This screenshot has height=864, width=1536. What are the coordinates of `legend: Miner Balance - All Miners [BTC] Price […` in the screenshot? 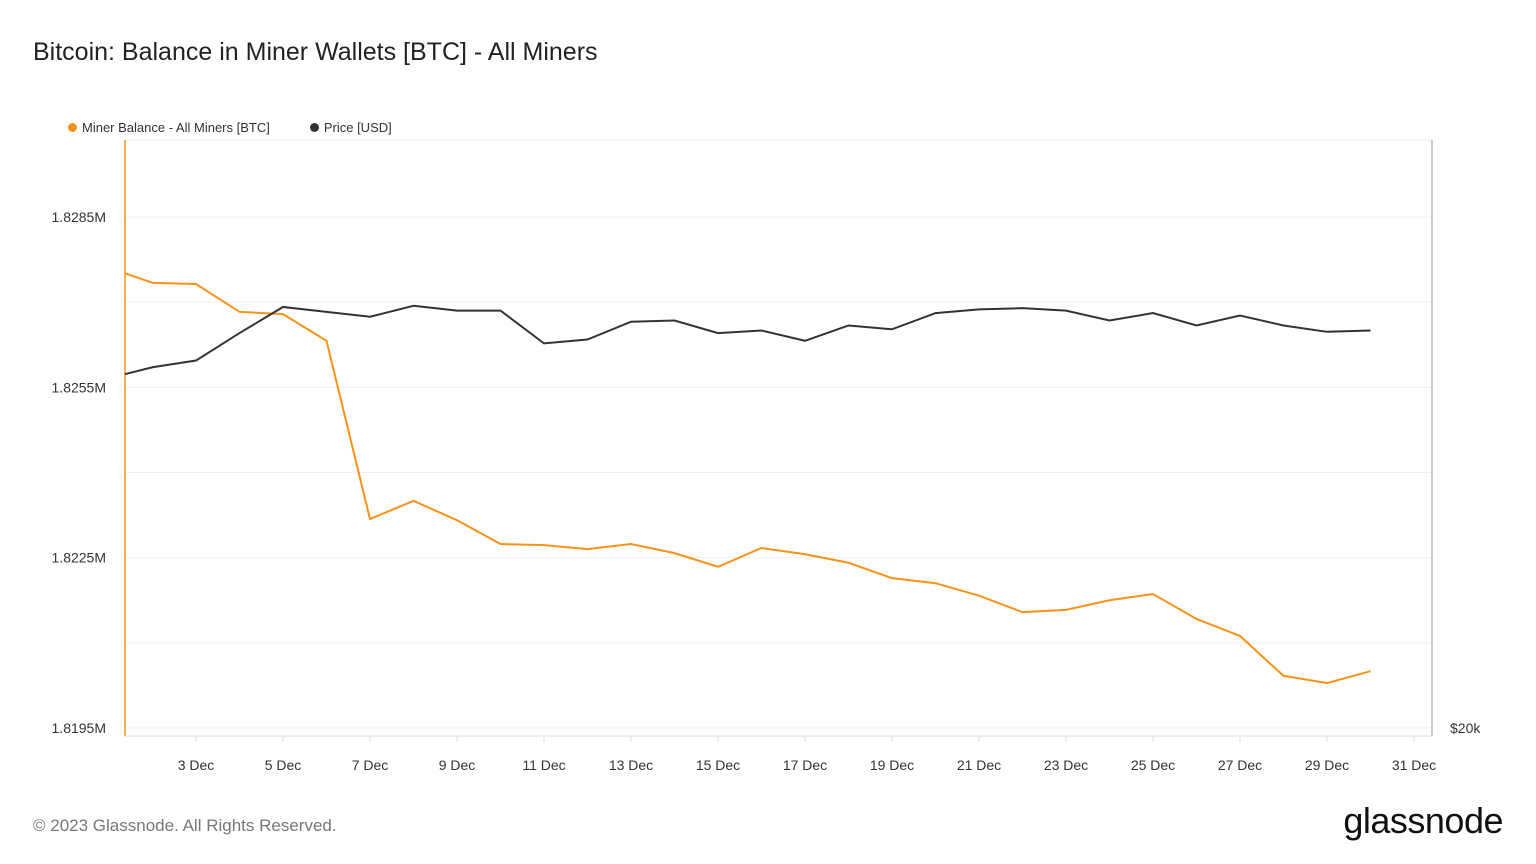 It's located at (230, 127).